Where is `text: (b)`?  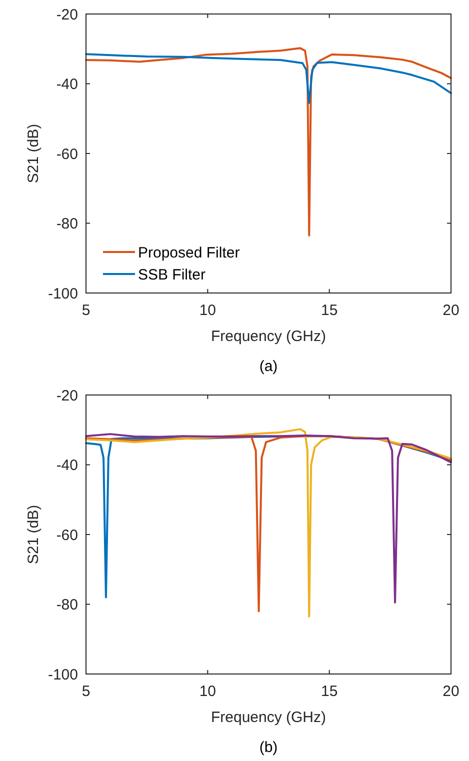
text: (b) is located at coordinates (268, 747).